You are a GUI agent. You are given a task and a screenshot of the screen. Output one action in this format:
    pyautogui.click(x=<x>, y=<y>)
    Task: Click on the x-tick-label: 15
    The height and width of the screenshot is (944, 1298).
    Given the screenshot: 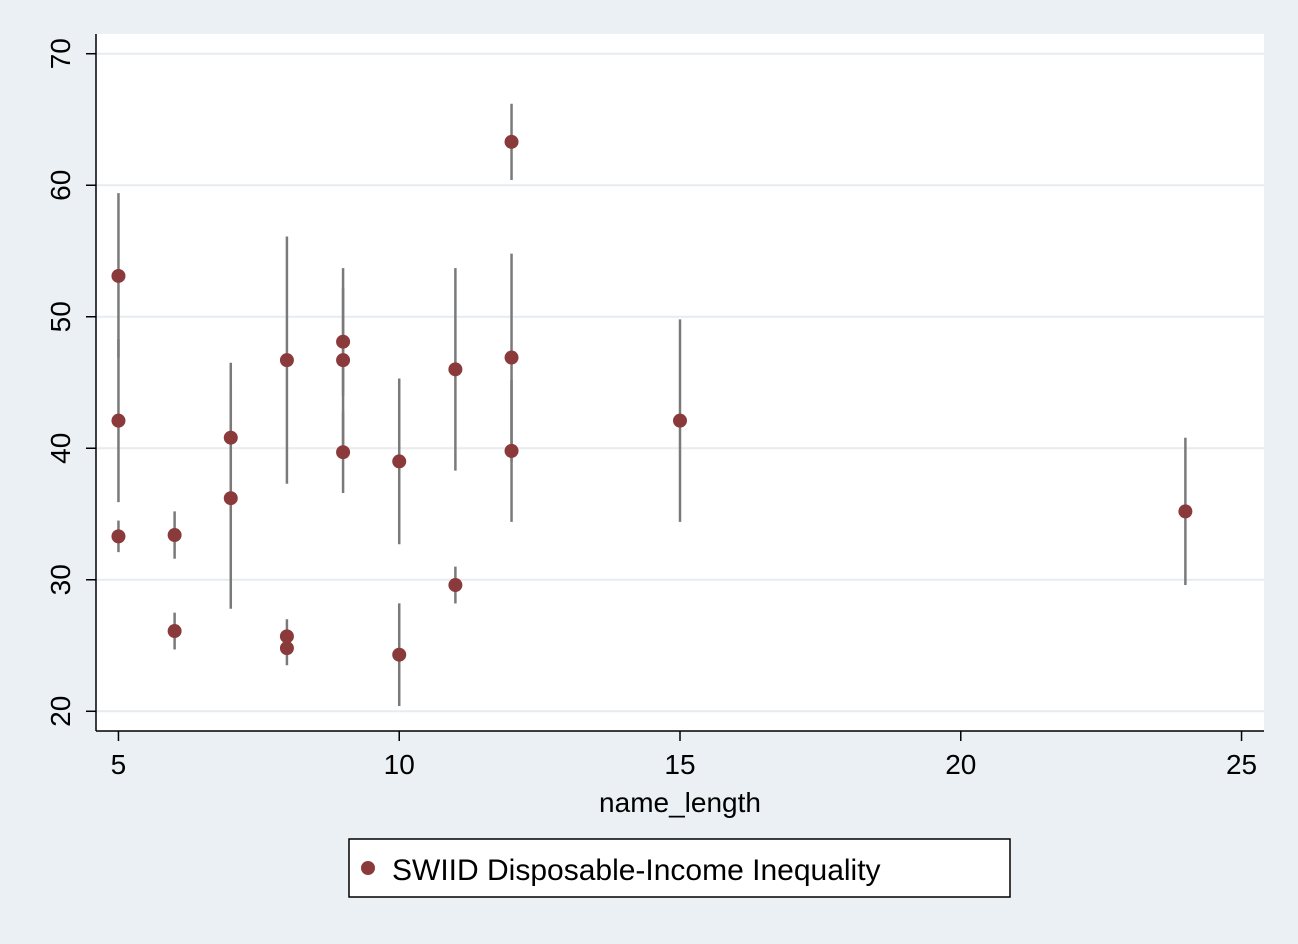 What is the action you would take?
    pyautogui.click(x=679, y=764)
    